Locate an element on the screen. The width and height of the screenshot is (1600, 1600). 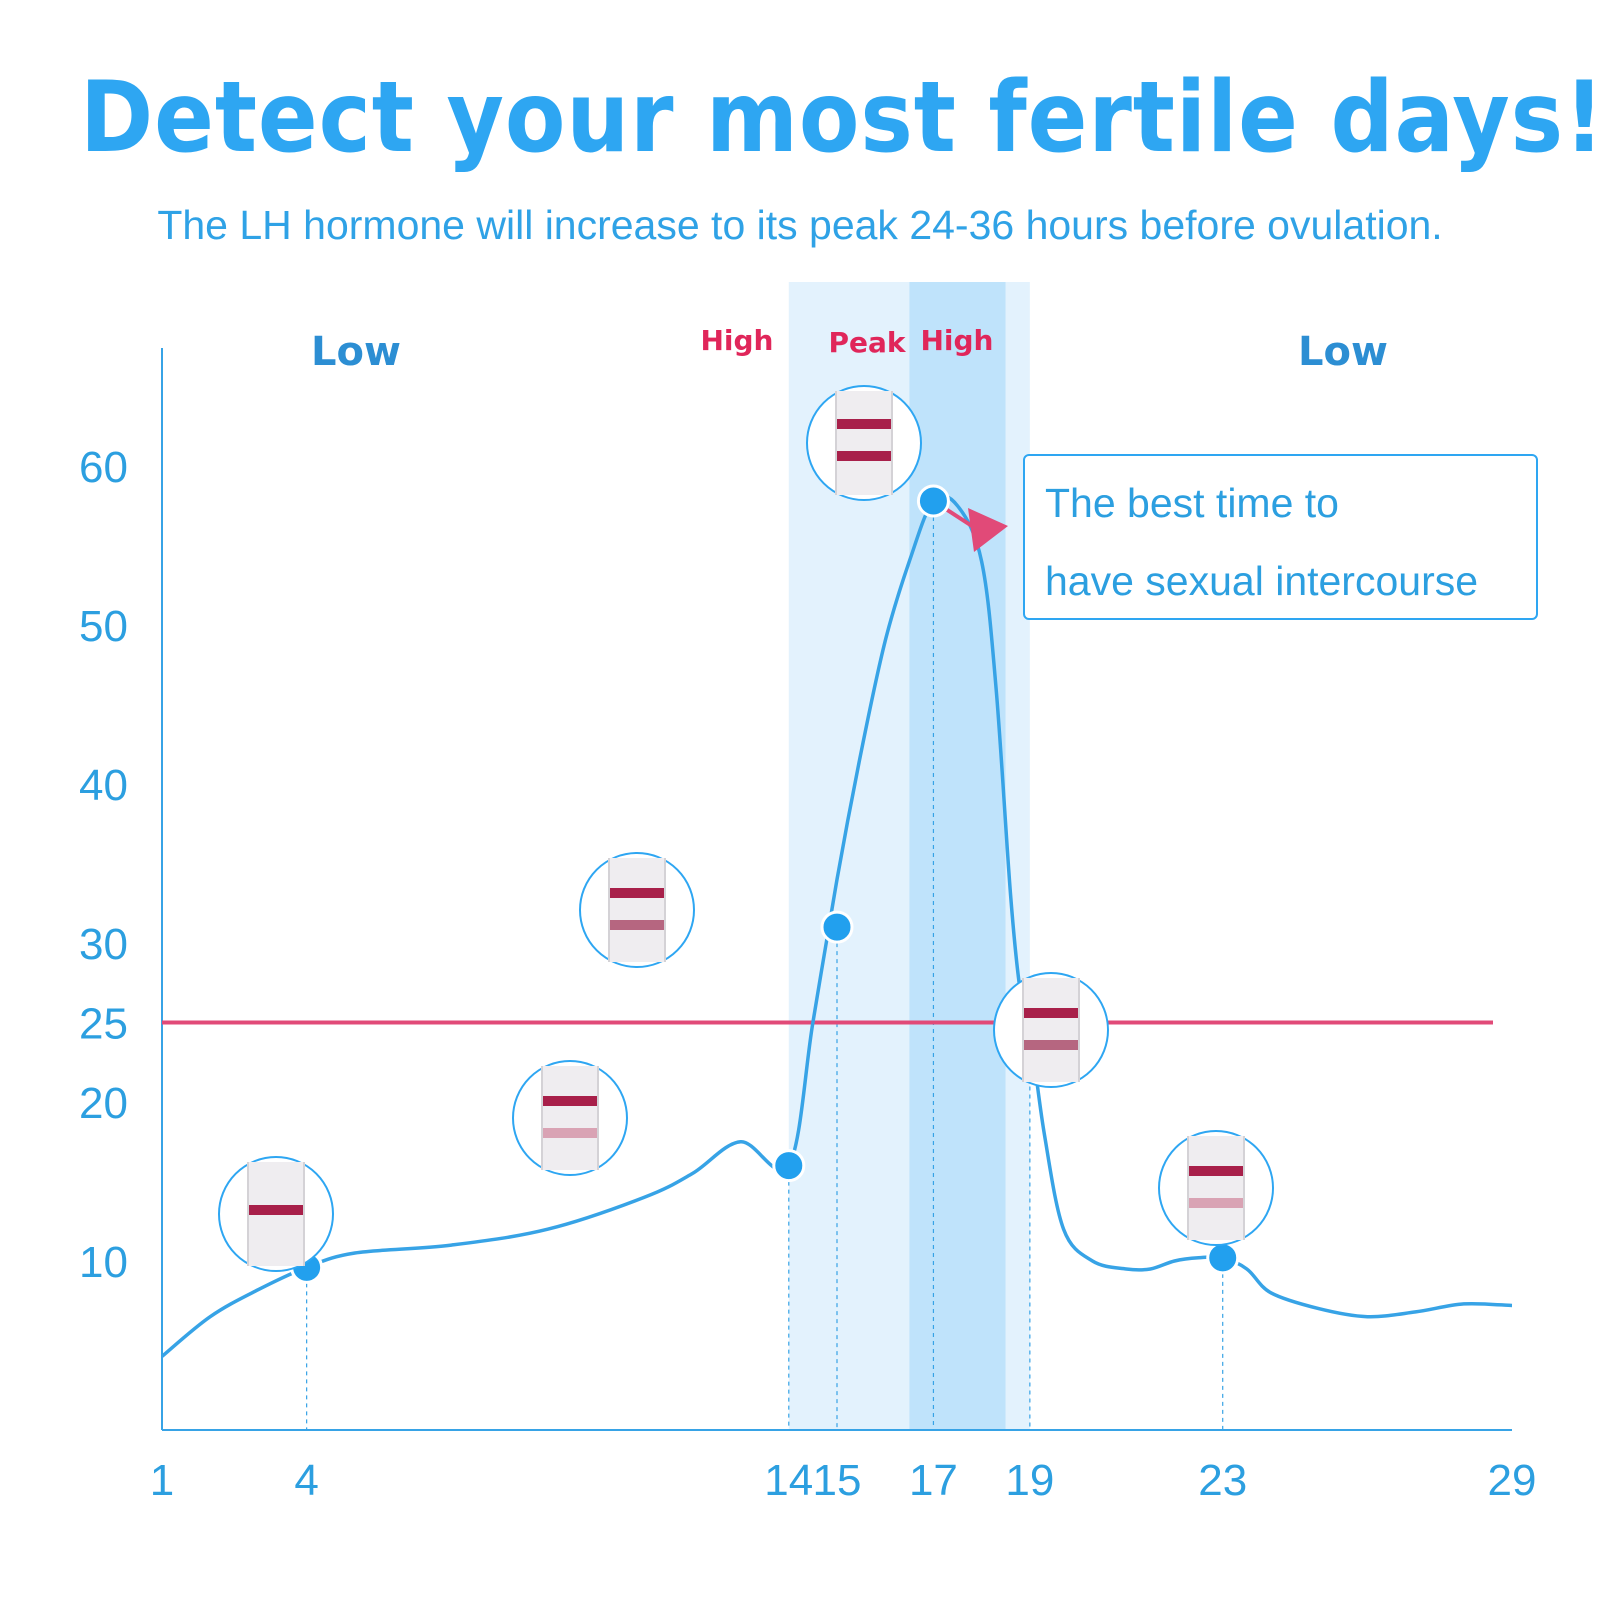
zone-labels: Low High Peak High Low is located at coordinates (849, 349).